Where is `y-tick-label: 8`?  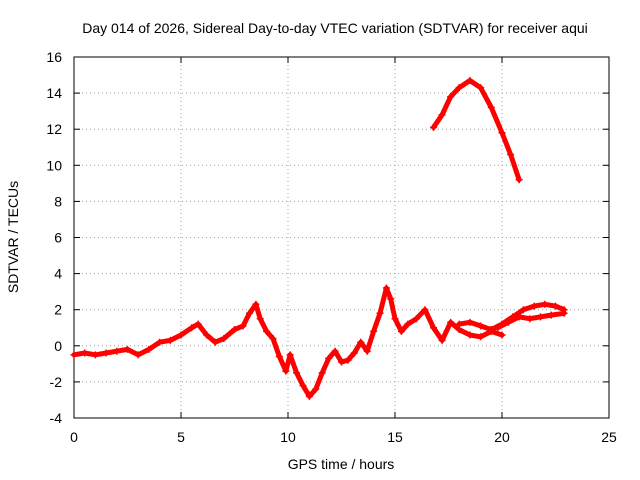
y-tick-label: 8 is located at coordinates (58, 201).